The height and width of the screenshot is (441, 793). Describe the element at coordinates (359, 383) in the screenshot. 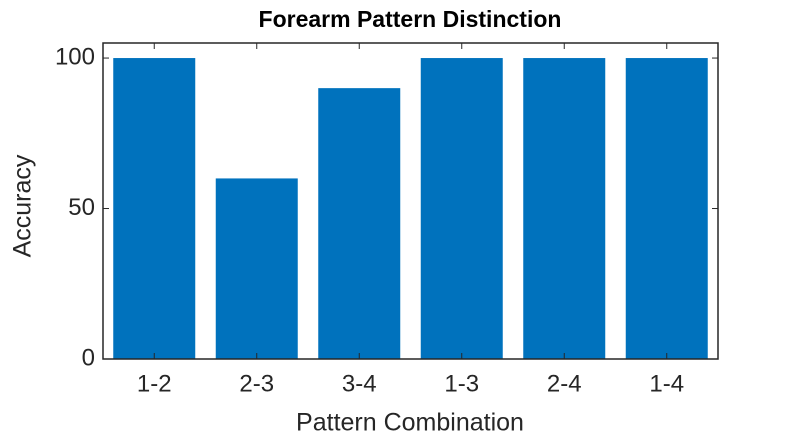

I see `x-tick-label: 3-4` at that location.